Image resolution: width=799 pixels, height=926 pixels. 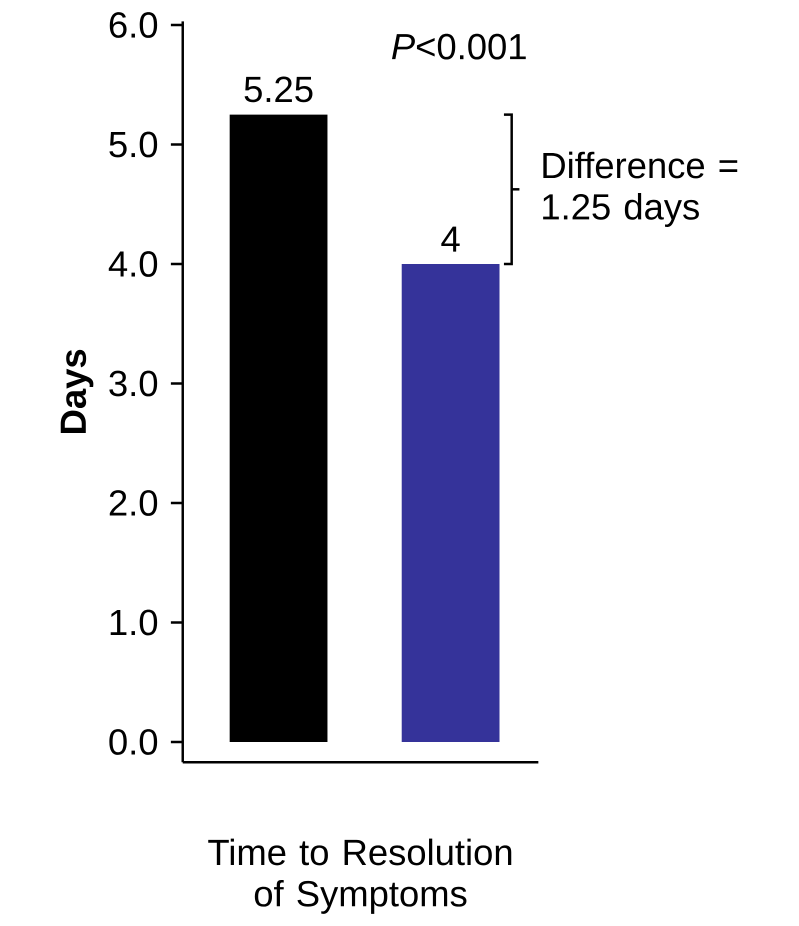 What do you see at coordinates (278, 89) in the screenshot?
I see `data-label: 5.25` at bounding box center [278, 89].